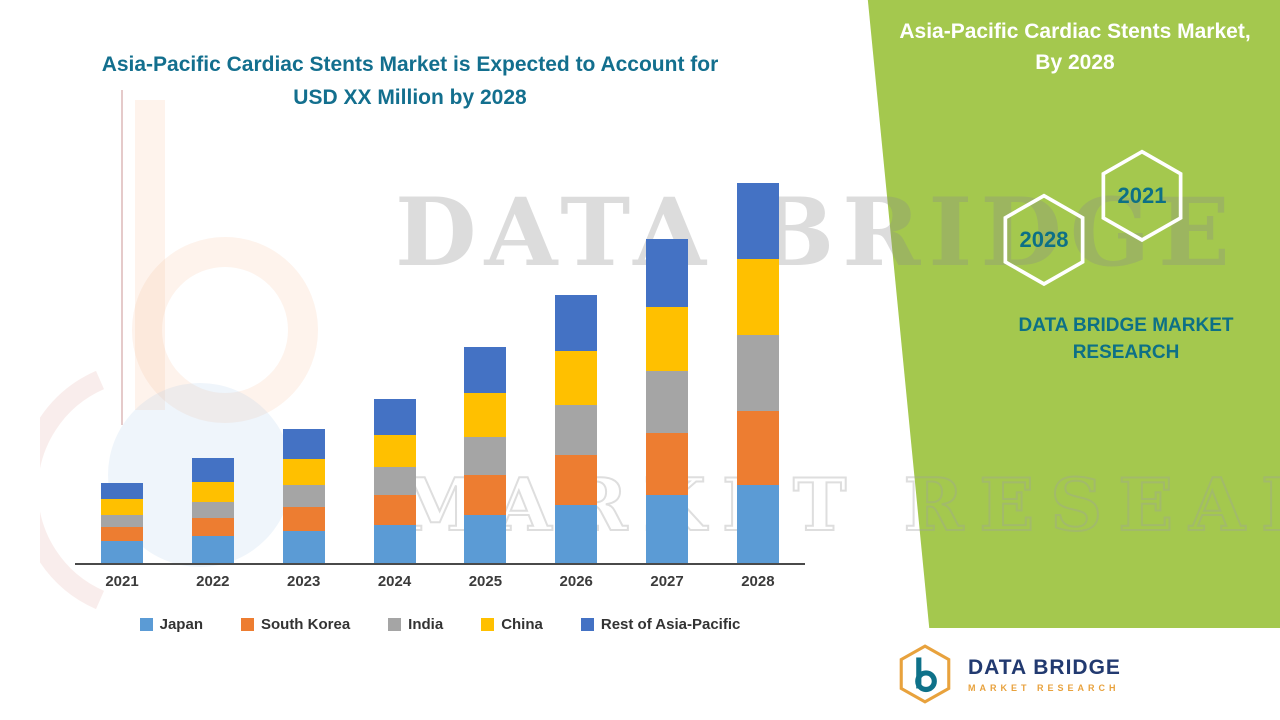  What do you see at coordinates (181, 624) in the screenshot?
I see `legend-label-japan: Japan` at bounding box center [181, 624].